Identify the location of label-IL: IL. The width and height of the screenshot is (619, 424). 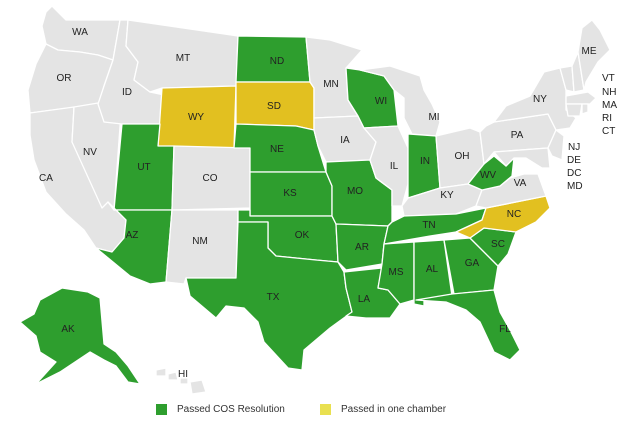
(394, 166).